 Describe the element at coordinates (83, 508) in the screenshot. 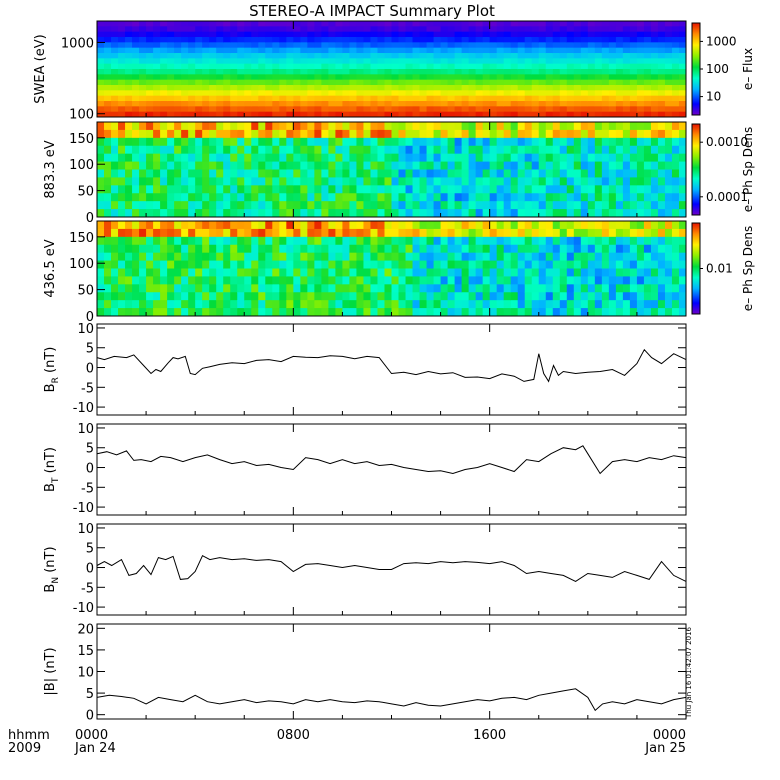

I see `y-tick-label: -10` at that location.